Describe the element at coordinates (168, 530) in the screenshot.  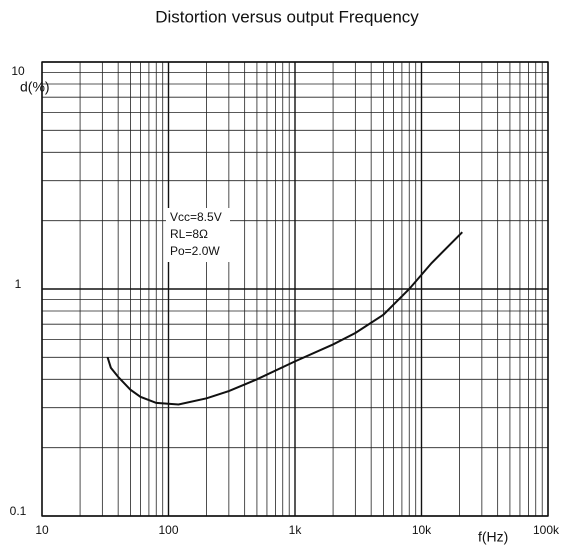
I see `x-tick-label: 100` at that location.